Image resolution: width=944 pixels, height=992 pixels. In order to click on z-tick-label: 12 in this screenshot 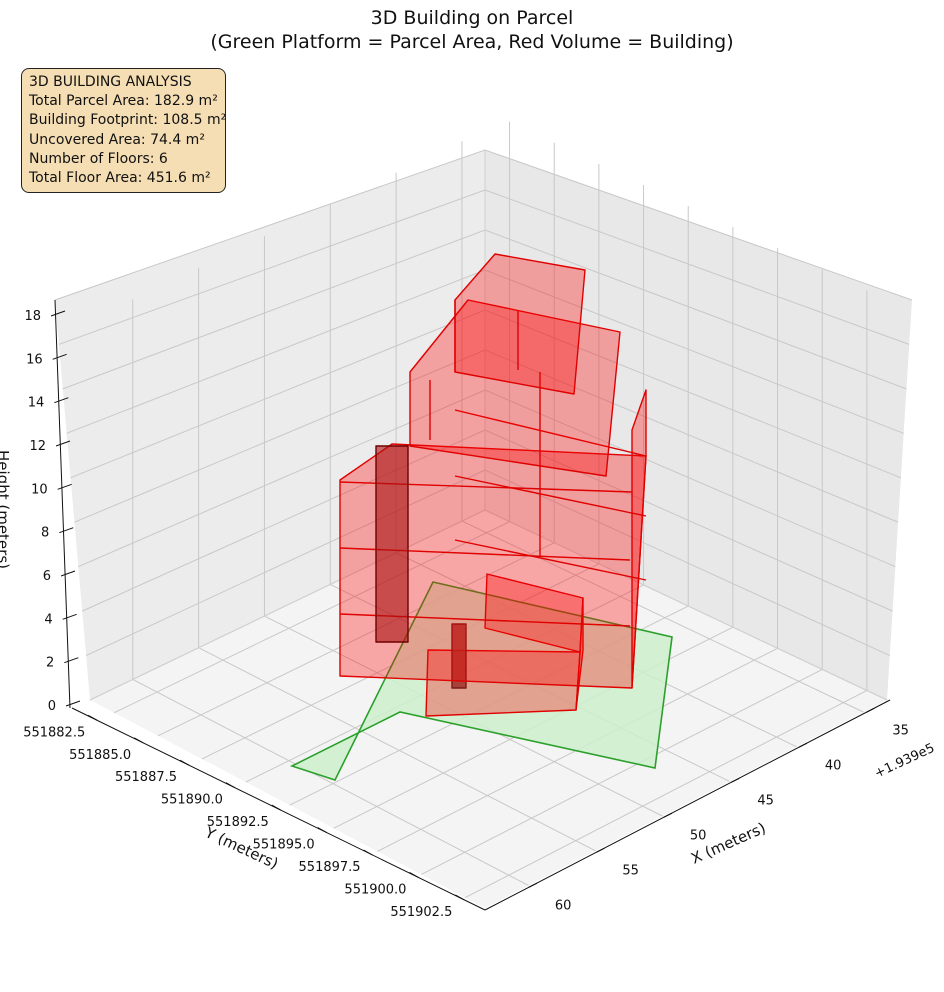, I will do `click(37, 446)`.